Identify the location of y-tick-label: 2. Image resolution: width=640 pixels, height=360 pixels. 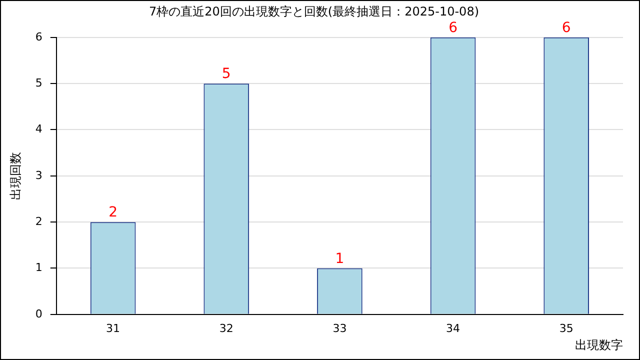
(38, 221).